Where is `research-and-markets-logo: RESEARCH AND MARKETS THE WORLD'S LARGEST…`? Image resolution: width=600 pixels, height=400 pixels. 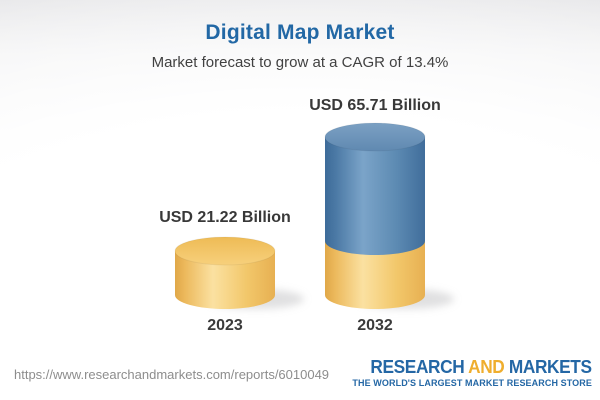
research-and-markets-logo: RESEARCH AND MARKETS THE WORLD'S LARGEST… is located at coordinates (472, 373).